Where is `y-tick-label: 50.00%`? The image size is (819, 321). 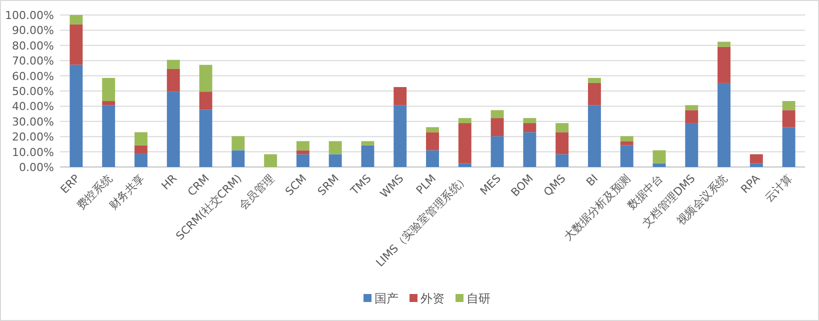 y-tick-label: 50.00% is located at coordinates (33, 91).